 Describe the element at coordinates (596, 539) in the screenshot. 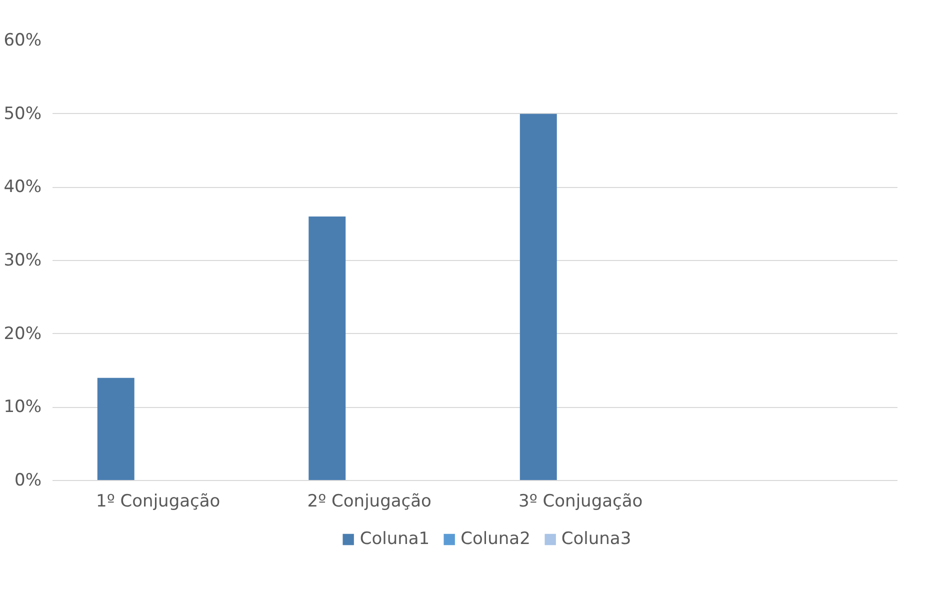

I see `legend-label: Coluna3` at that location.